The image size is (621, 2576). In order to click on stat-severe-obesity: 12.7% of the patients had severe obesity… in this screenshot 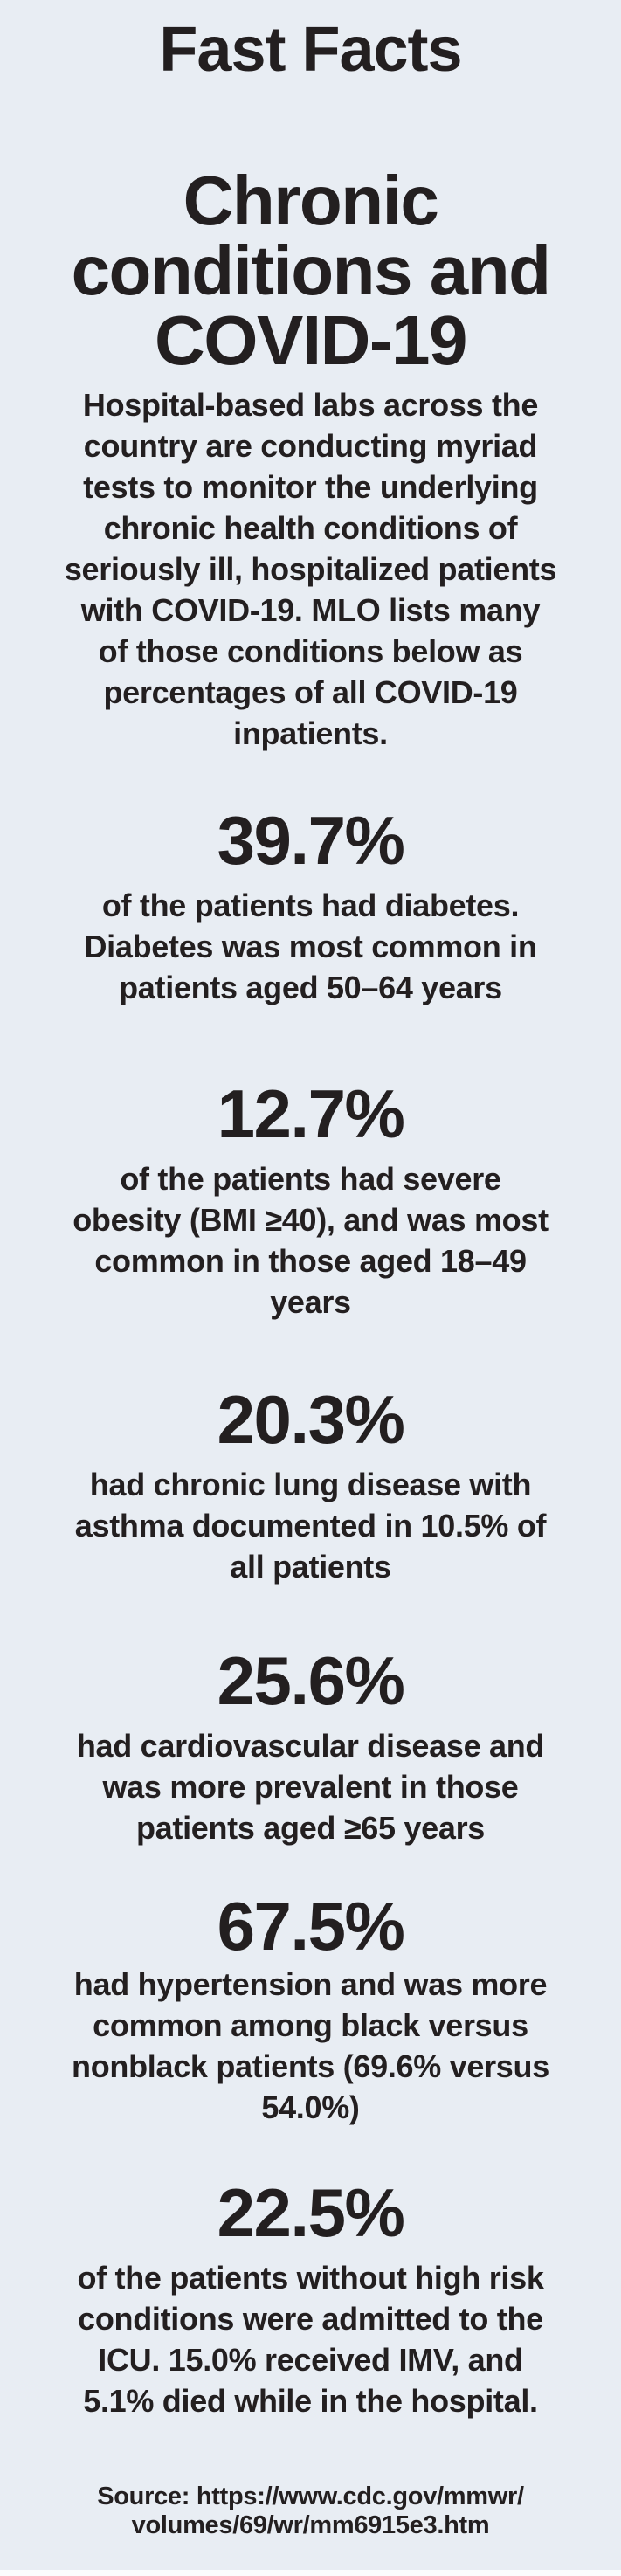, I will do `click(310, 1201)`.